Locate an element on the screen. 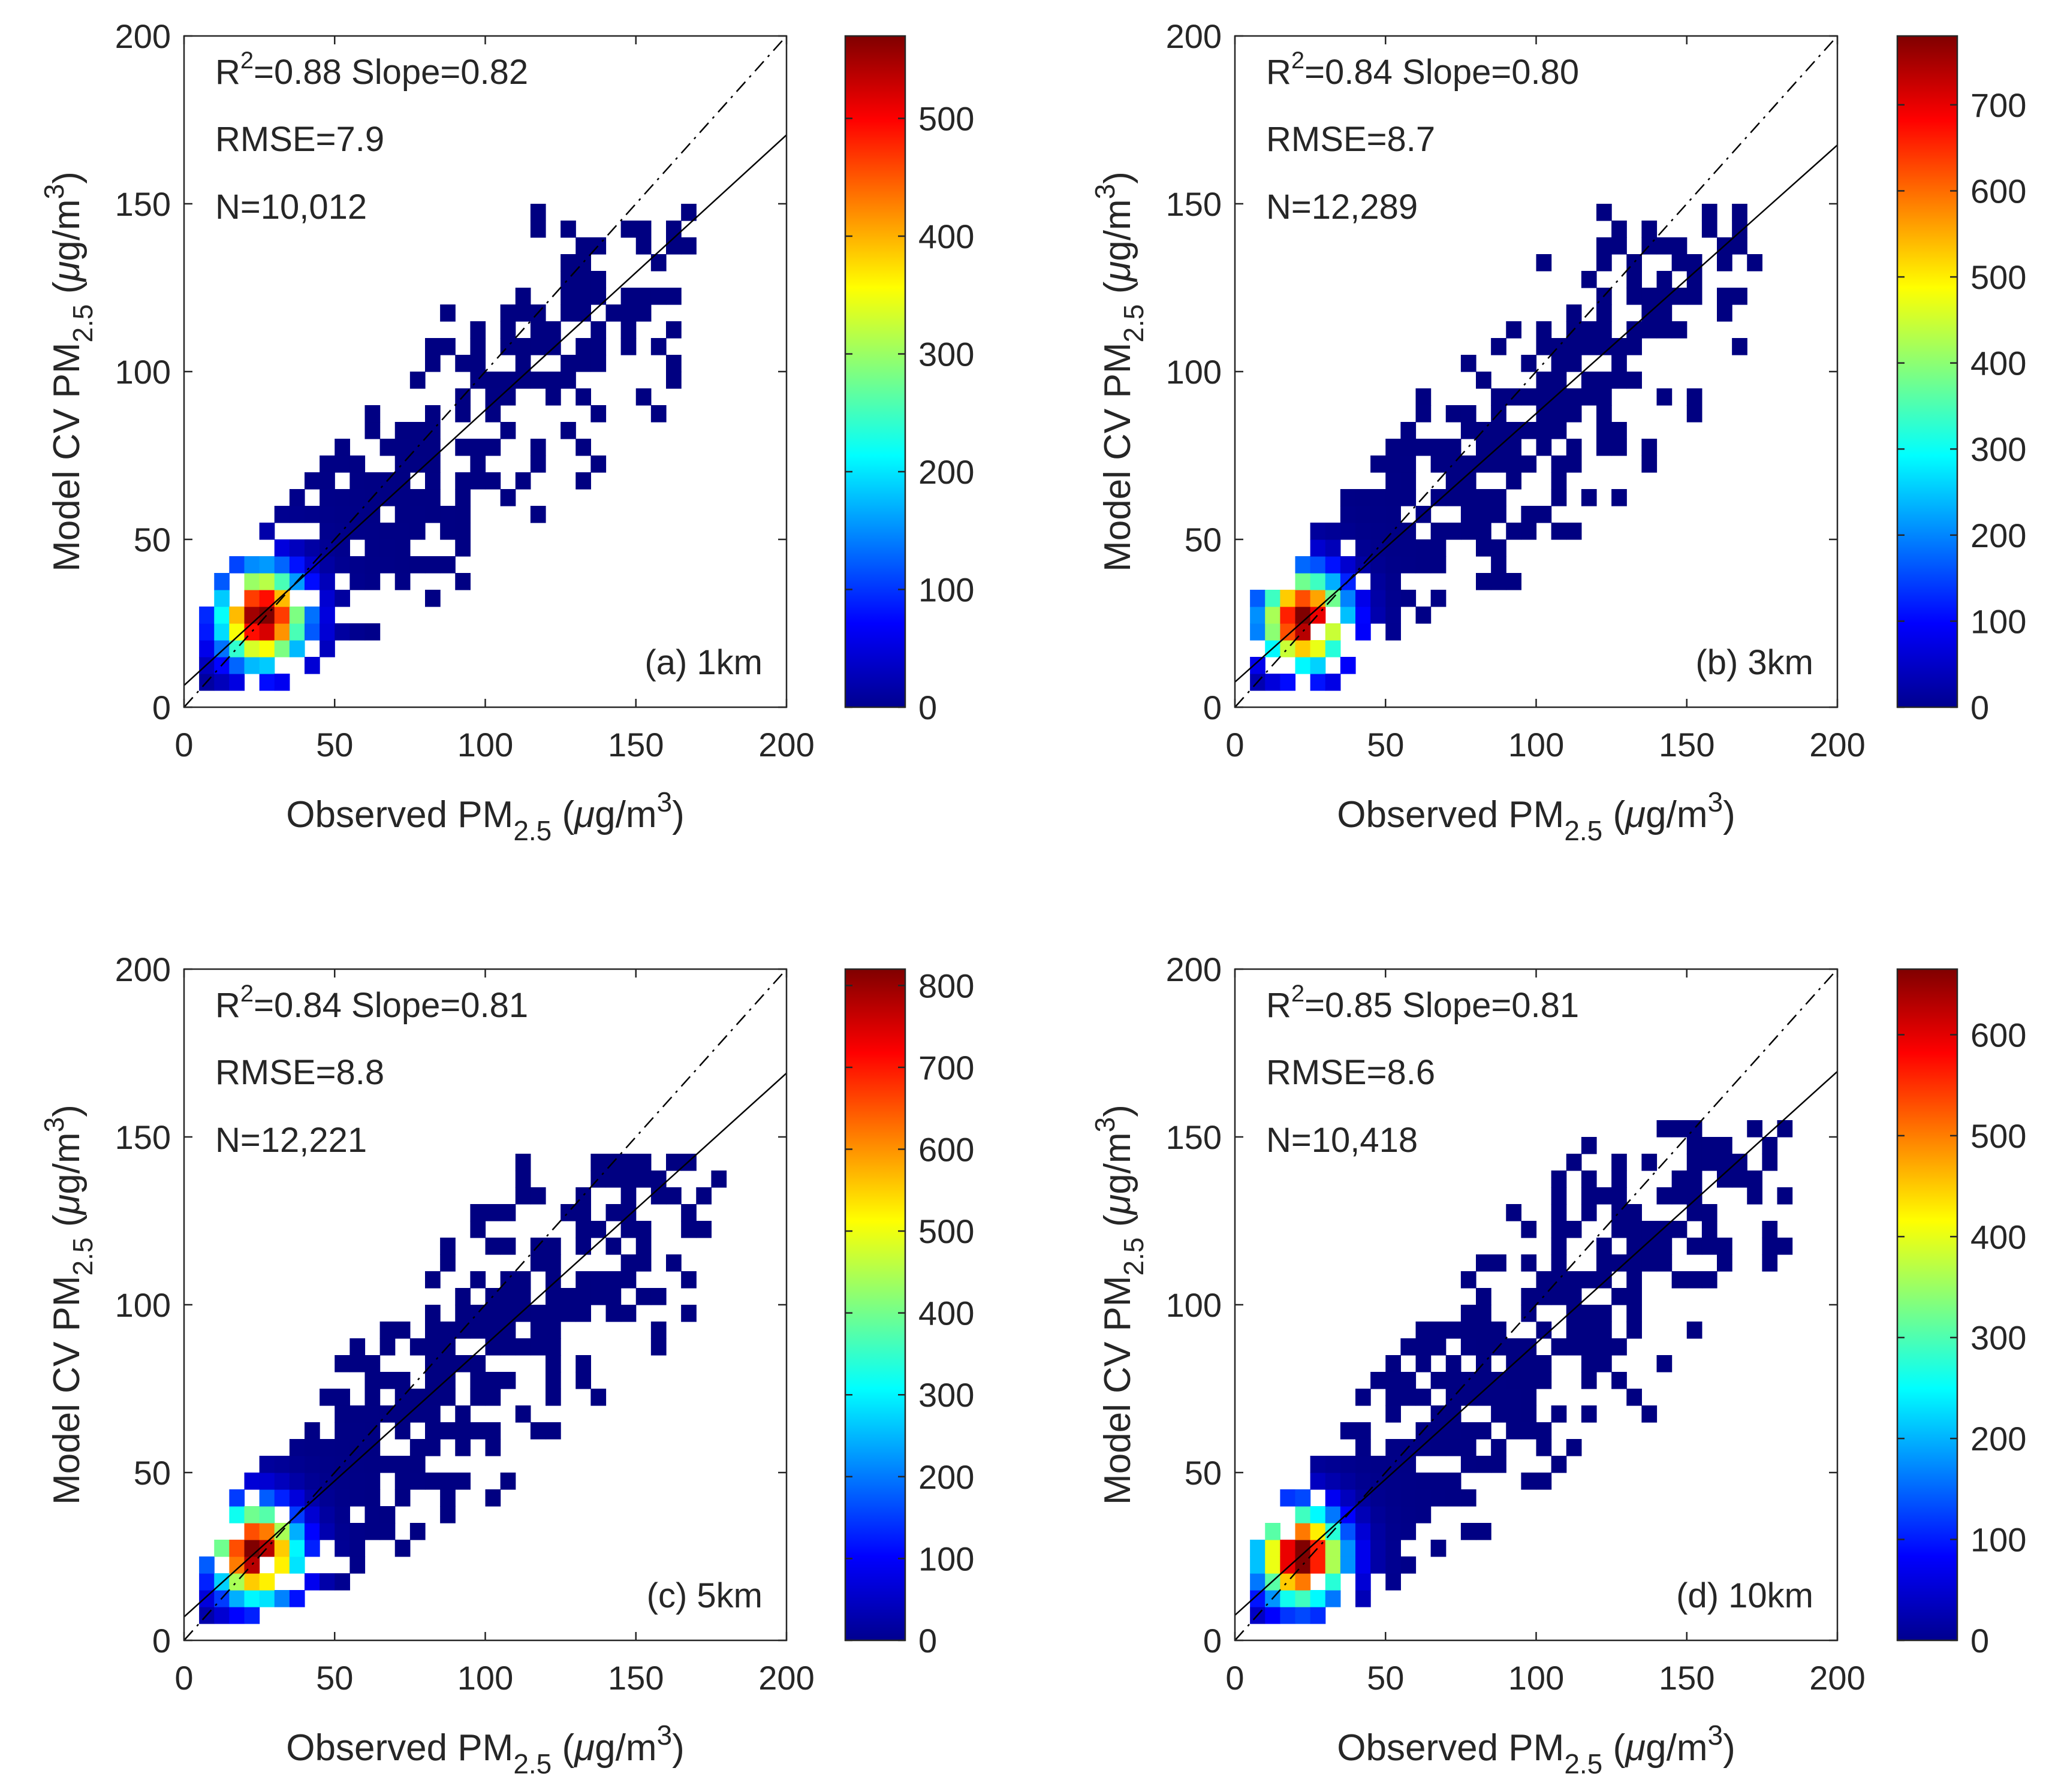  colorbar-tick-label: 300 is located at coordinates (1998, 1338).